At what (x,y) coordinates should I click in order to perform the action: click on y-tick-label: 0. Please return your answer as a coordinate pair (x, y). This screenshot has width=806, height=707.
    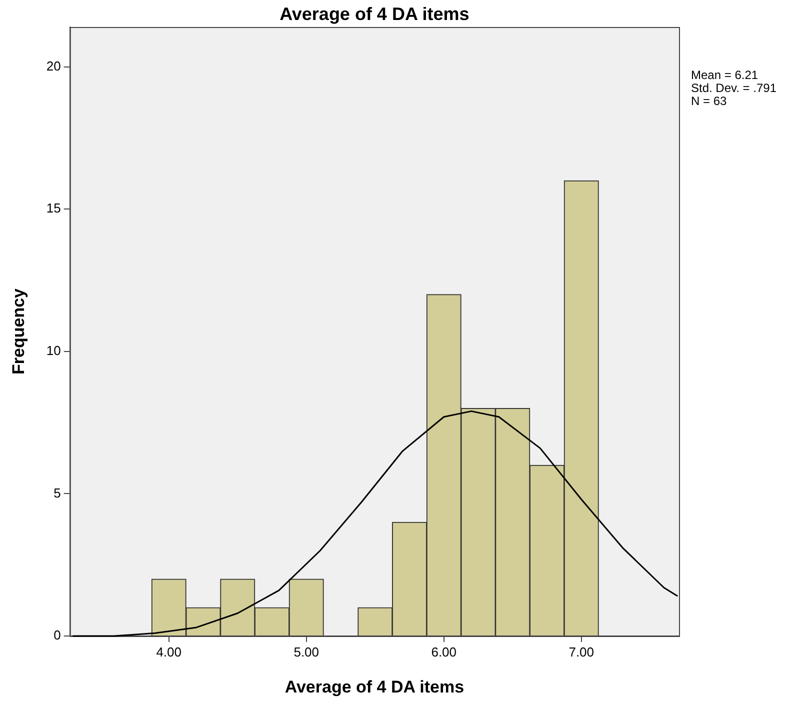
    Looking at the image, I should click on (57, 635).